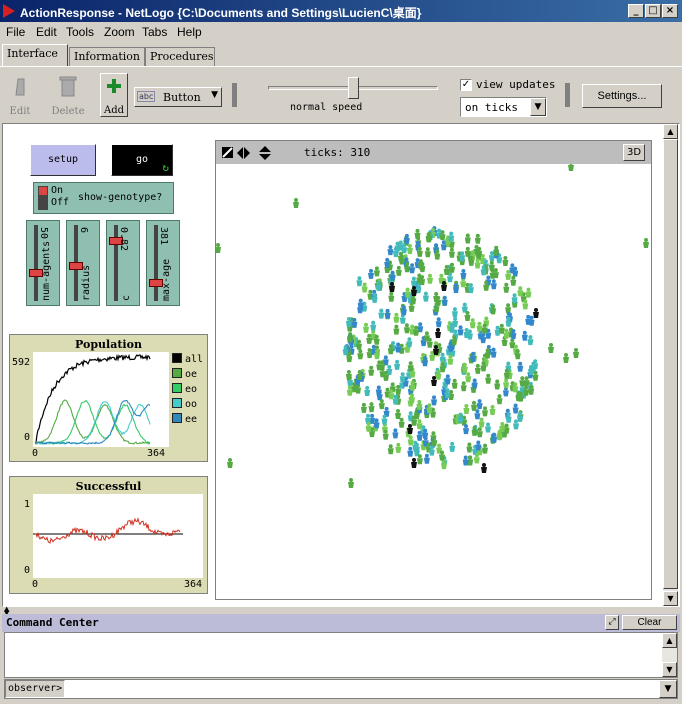  What do you see at coordinates (353, 88) in the screenshot?
I see `speed-slider-thumb` at bounding box center [353, 88].